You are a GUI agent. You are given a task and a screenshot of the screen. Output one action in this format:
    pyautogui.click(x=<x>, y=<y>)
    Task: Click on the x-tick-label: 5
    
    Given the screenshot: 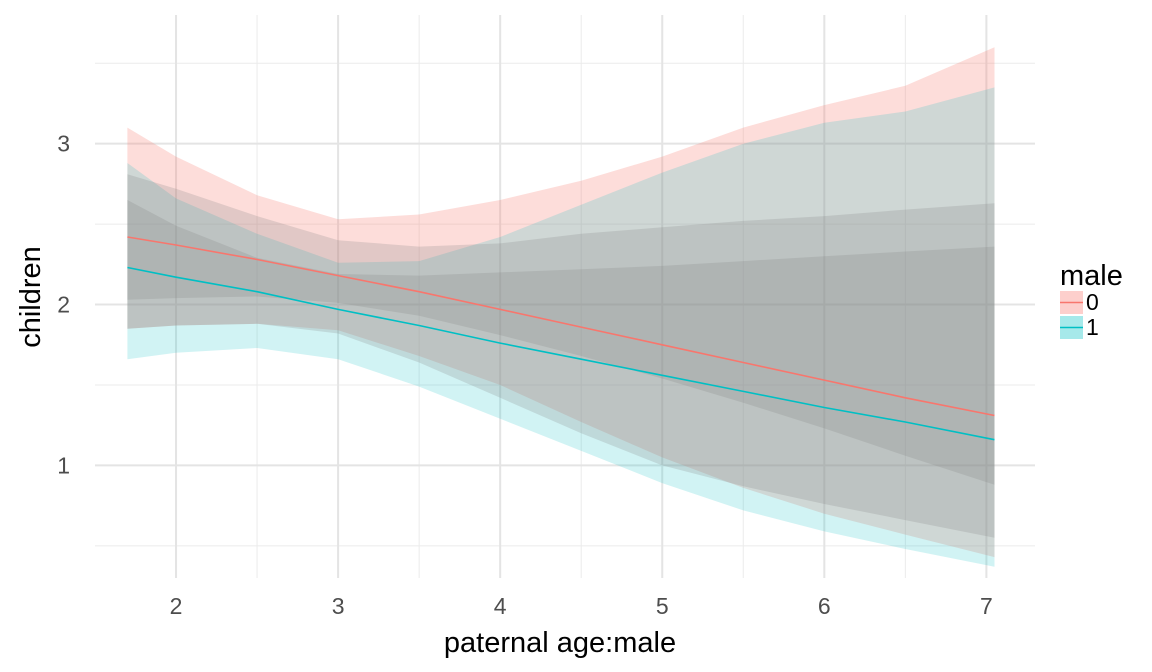 What is the action you would take?
    pyautogui.click(x=662, y=606)
    